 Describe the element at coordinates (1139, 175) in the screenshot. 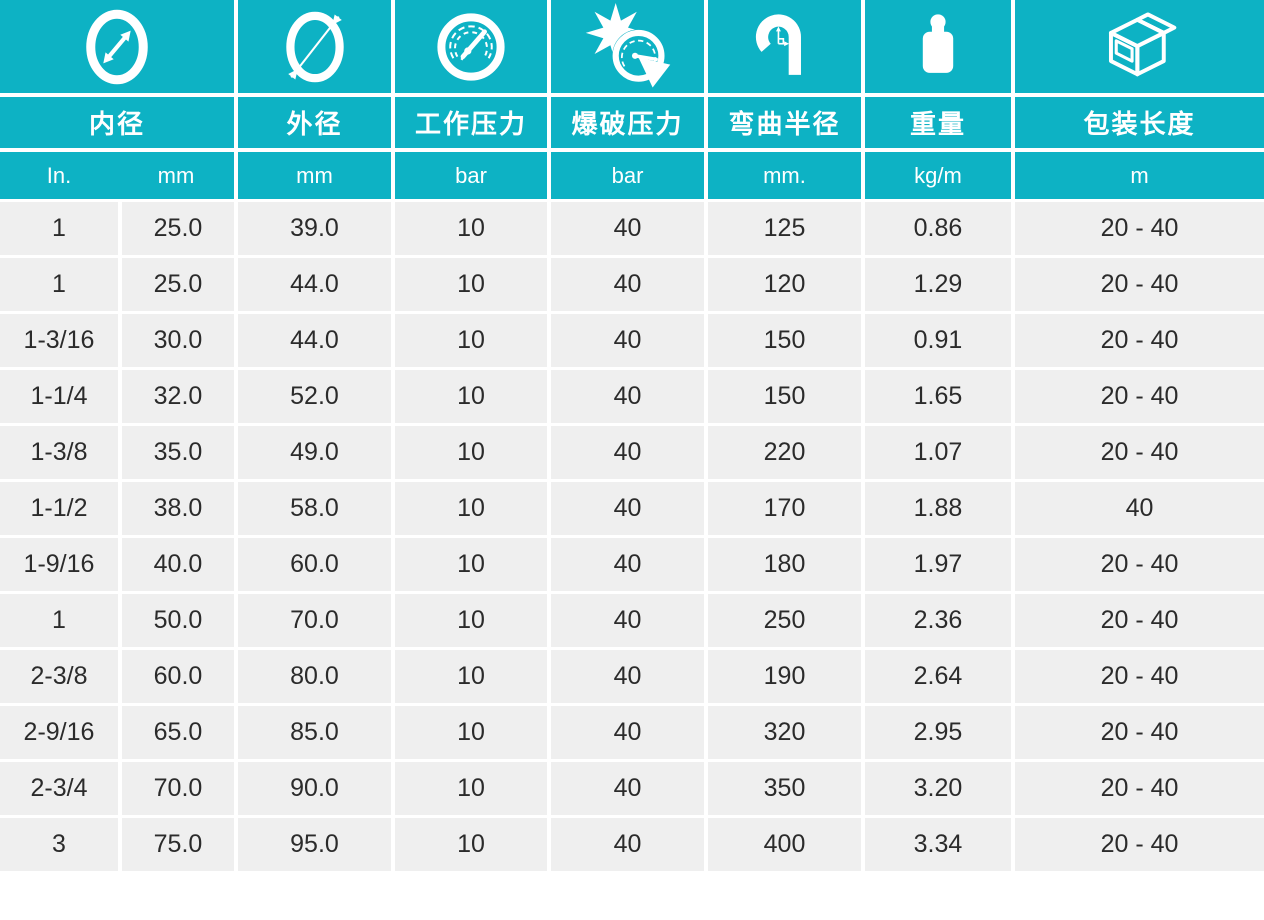

I see `unit-cell-packing-length: m` at that location.